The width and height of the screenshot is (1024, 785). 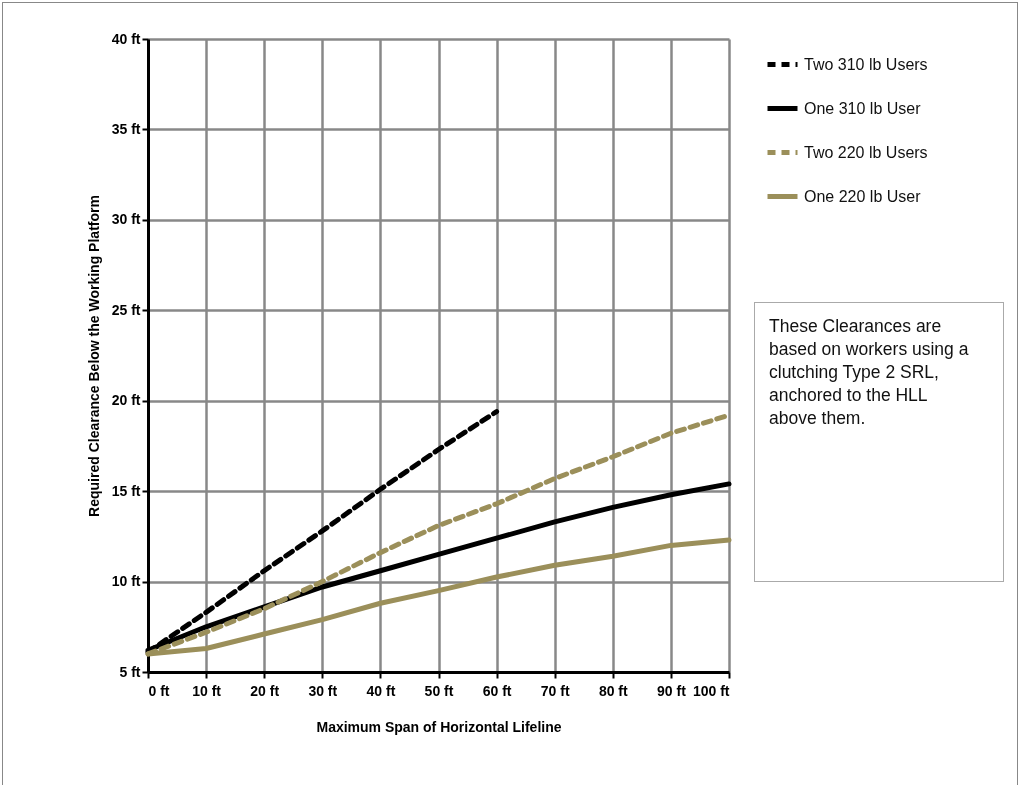 I want to click on x-axis-title: Maximum Span of Horizontal Lifeline, so click(x=439, y=726).